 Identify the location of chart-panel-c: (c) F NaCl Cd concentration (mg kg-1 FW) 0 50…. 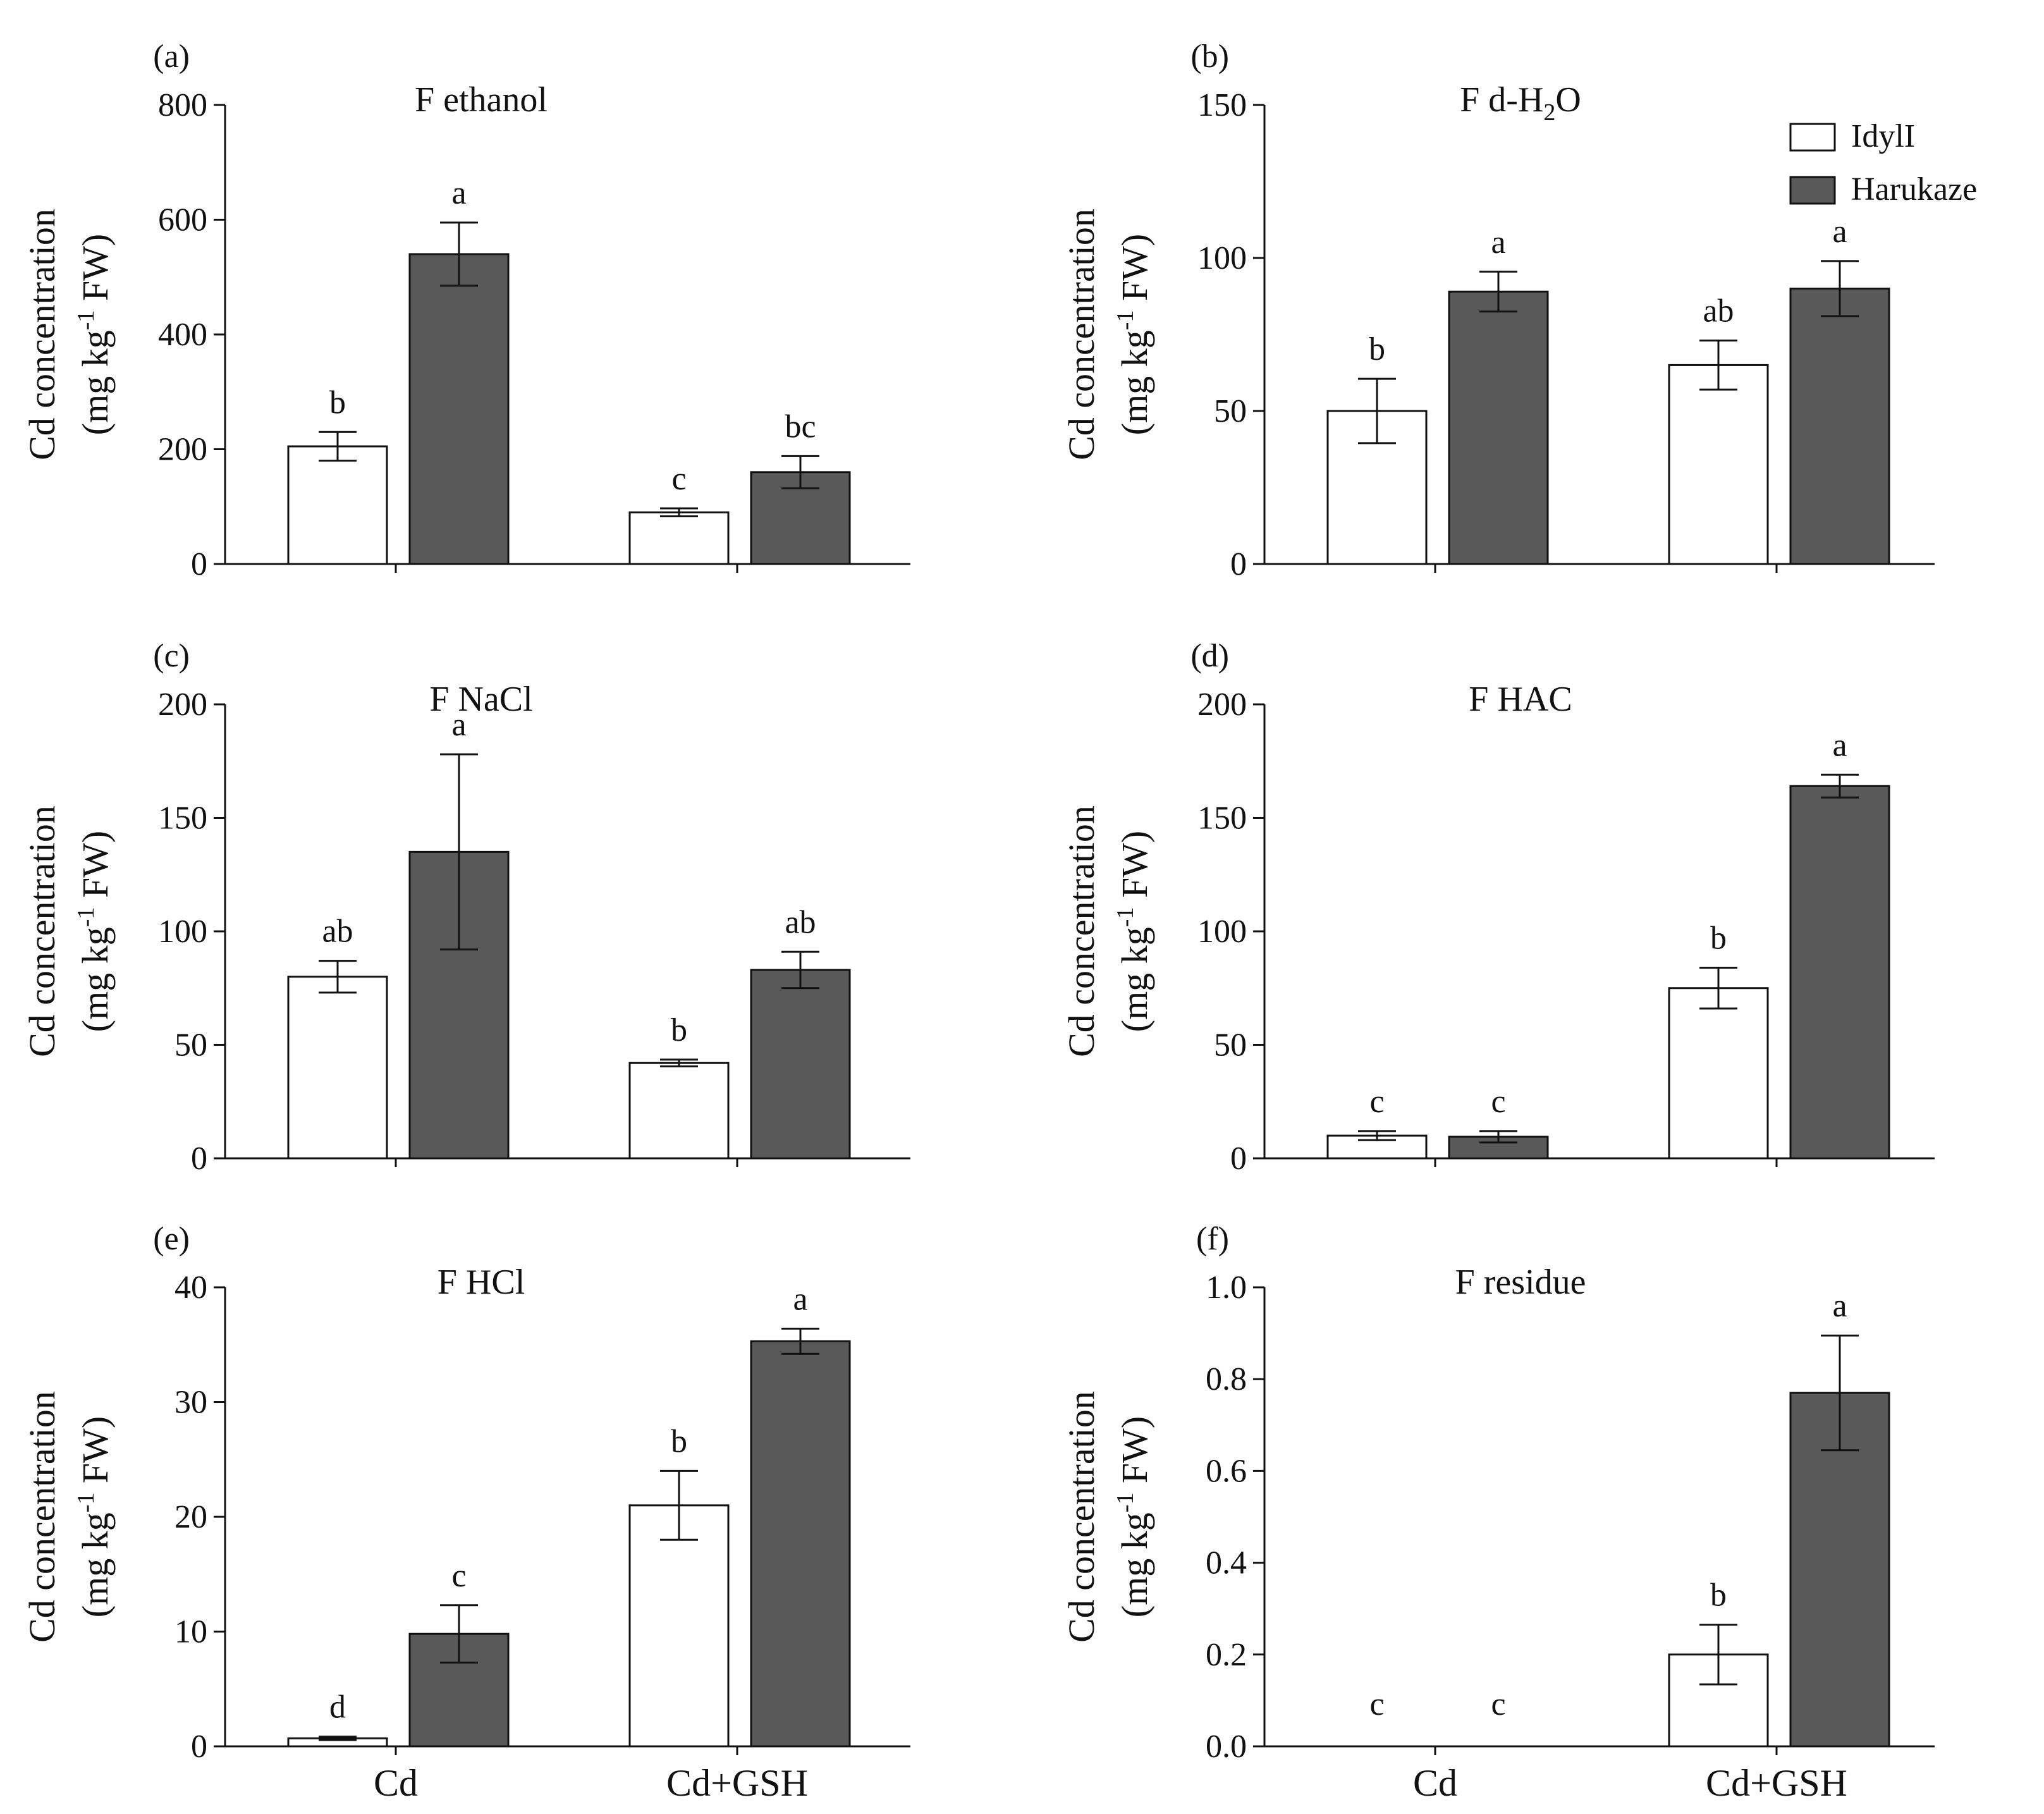
(465, 907).